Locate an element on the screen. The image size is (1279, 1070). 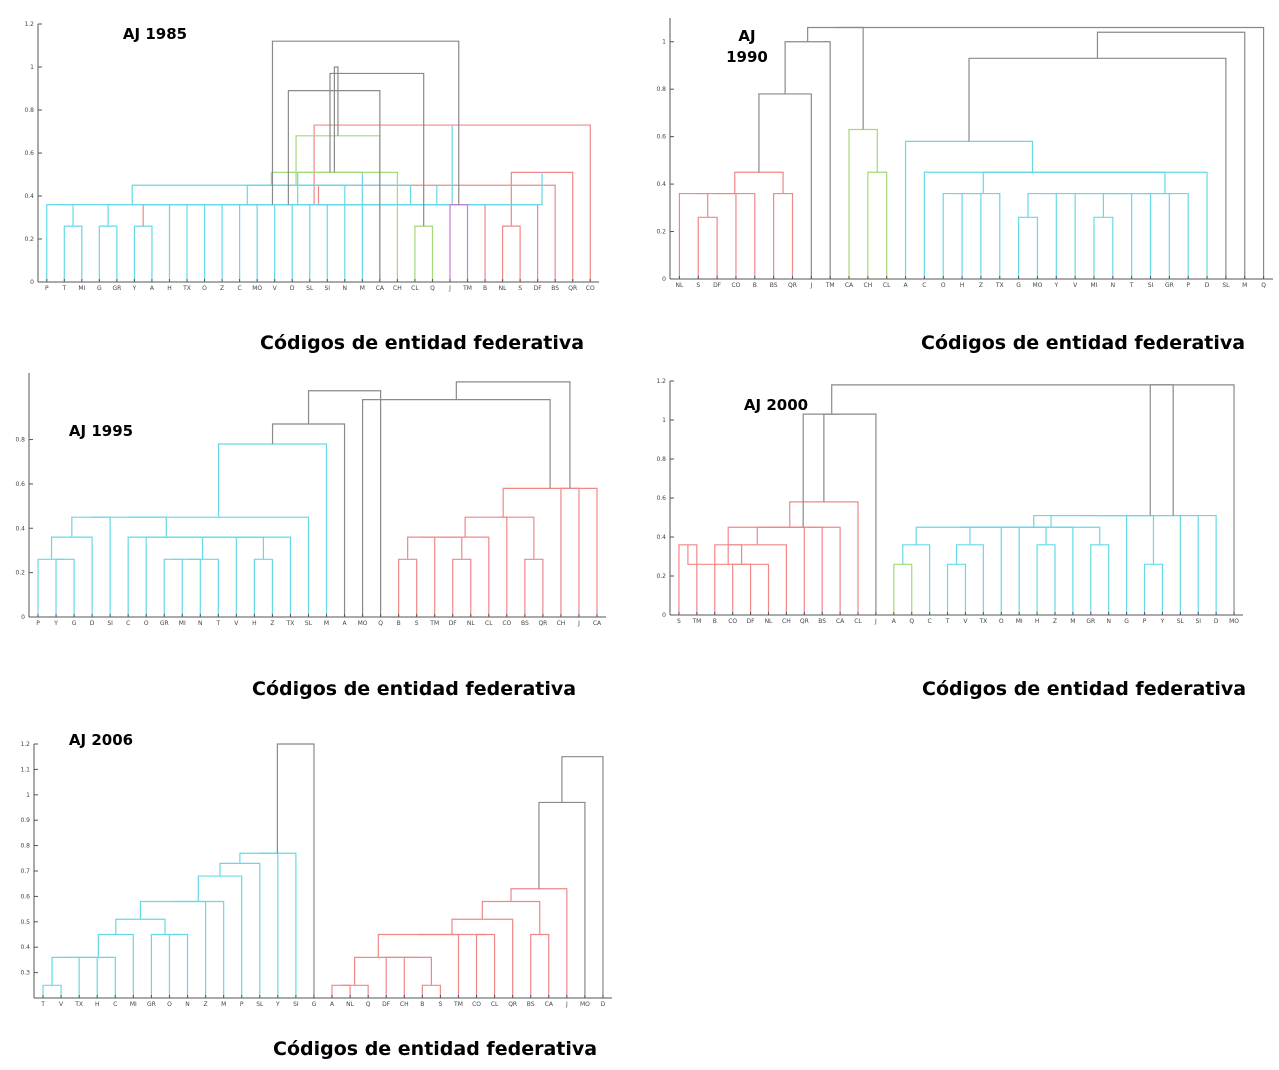
leaf-label: H is located at coordinates (254, 623).